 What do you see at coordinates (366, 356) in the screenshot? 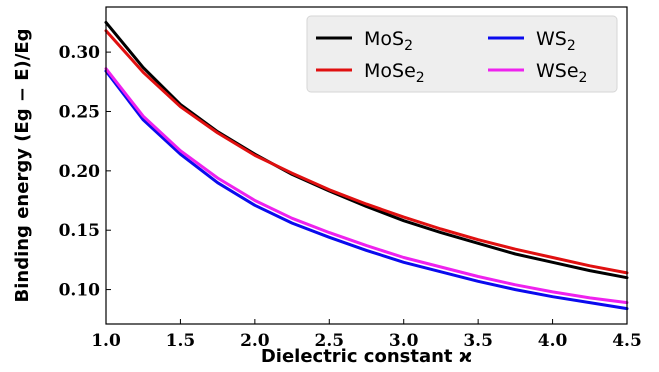
I see `x-axis-label: Dielectric constant ϰ` at bounding box center [366, 356].